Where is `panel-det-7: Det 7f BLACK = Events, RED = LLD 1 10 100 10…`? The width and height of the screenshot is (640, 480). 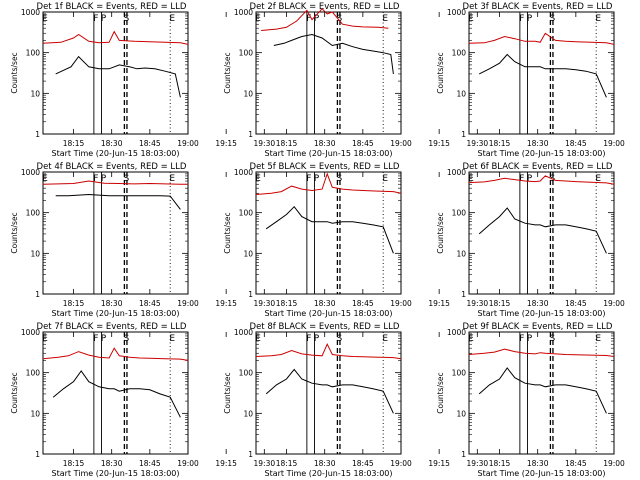 panel-det-7: Det 7f BLACK = Events, RED = LLD 1 10 100 10… is located at coordinates (142, 400).